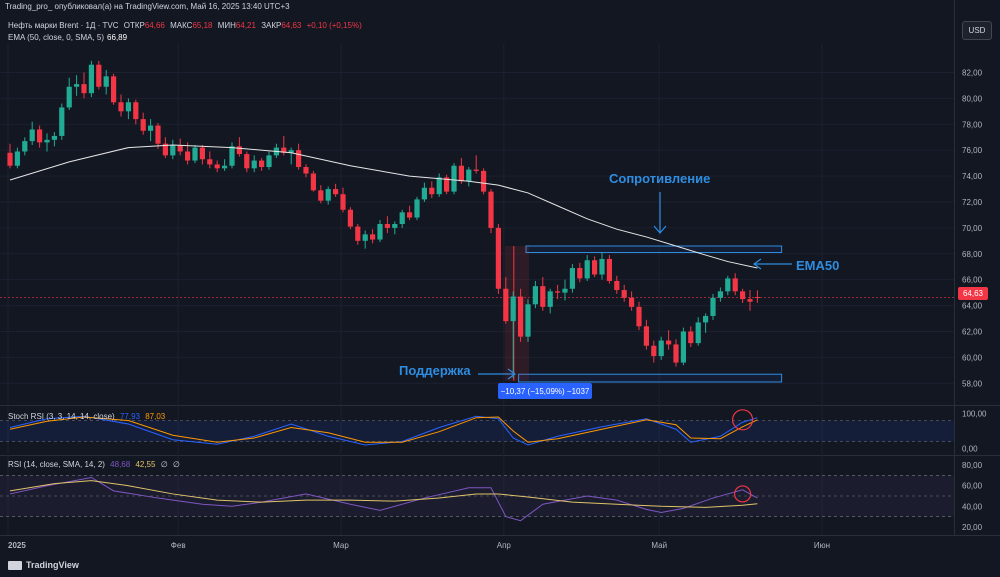 Image resolution: width=1000 pixels, height=577 pixels. What do you see at coordinates (155, 416) in the screenshot?
I see `stoch-d-value: 87,03` at bounding box center [155, 416].